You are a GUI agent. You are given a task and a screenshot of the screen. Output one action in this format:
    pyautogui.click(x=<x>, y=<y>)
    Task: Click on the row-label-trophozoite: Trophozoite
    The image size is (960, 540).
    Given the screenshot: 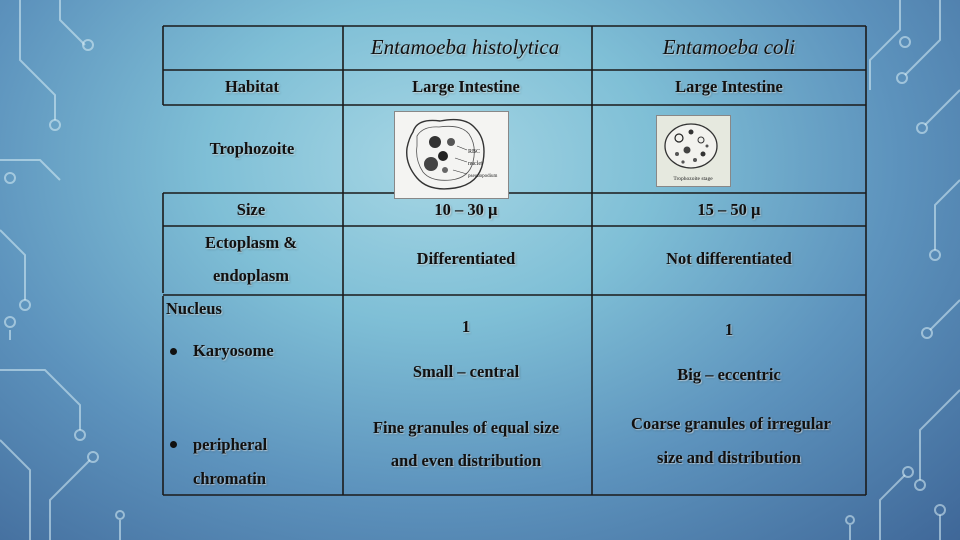 What is the action you would take?
    pyautogui.click(x=252, y=148)
    